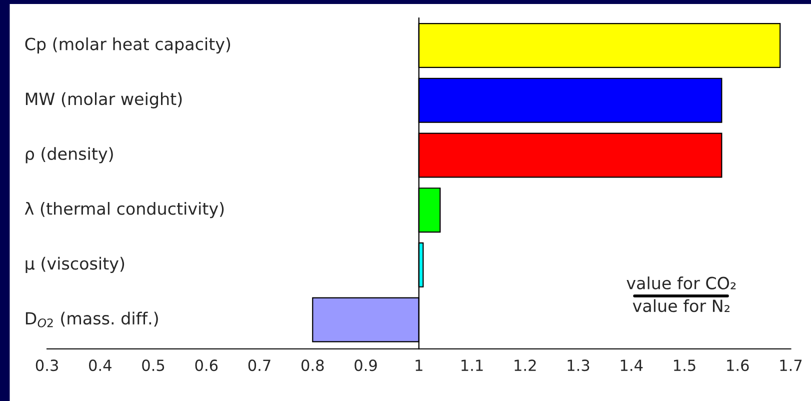 The image size is (811, 401). What do you see at coordinates (153, 366) in the screenshot?
I see `x-tick-label: 0.5` at bounding box center [153, 366].